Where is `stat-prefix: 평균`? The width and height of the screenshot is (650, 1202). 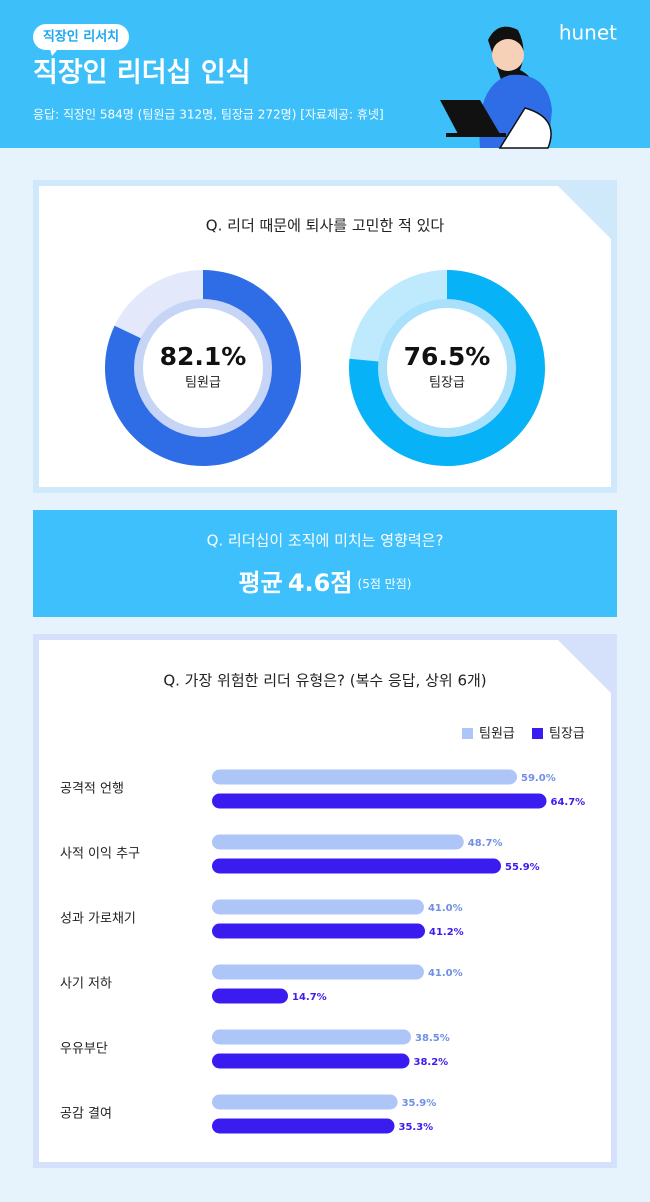 stat-prefix: 평균 is located at coordinates (261, 583).